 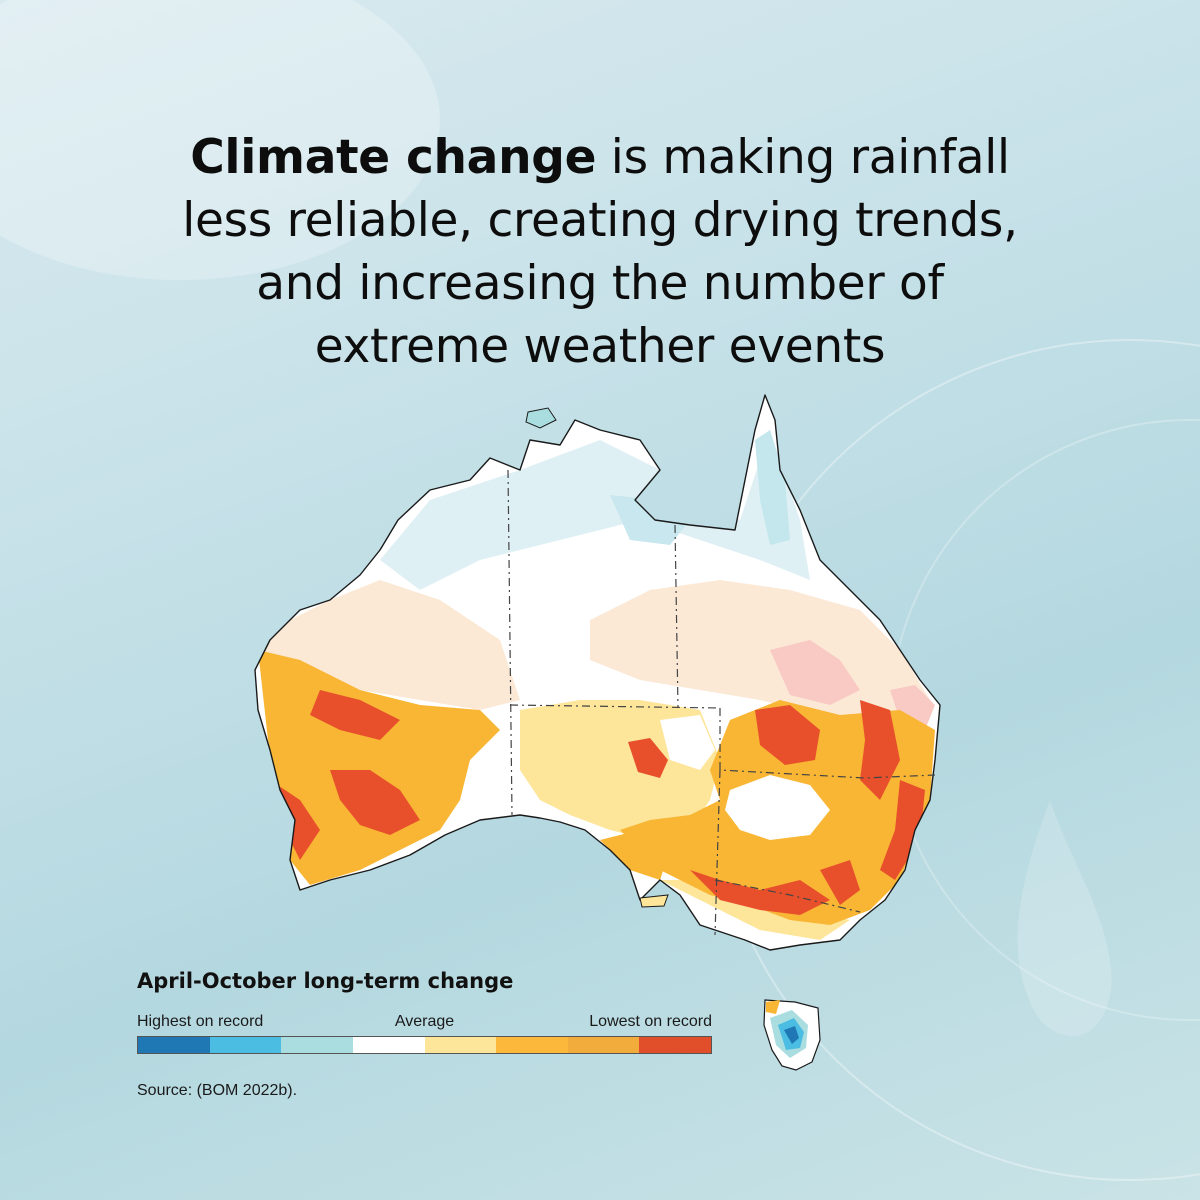 I want to click on legend-label-average: Average, so click(x=424, y=1021).